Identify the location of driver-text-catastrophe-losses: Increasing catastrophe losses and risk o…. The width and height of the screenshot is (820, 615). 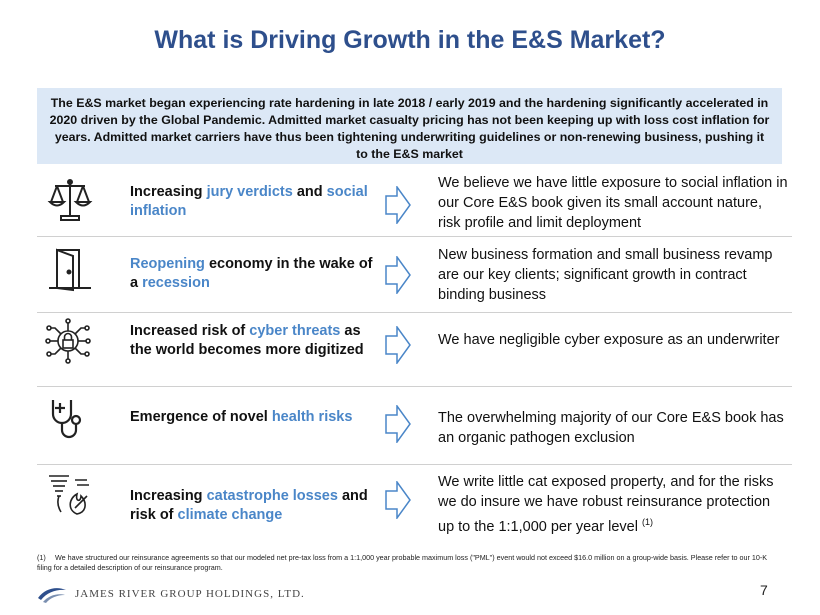
(249, 505).